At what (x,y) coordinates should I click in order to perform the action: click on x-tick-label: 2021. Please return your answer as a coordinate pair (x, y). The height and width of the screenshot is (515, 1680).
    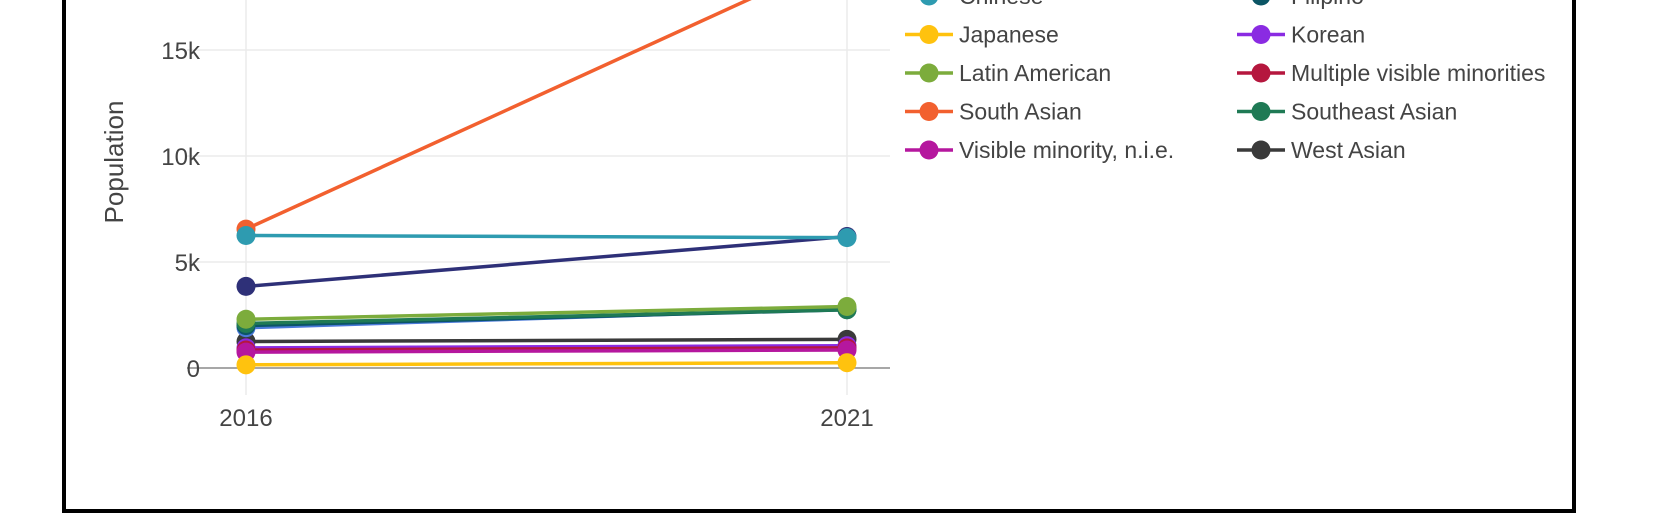
    Looking at the image, I should click on (846, 418).